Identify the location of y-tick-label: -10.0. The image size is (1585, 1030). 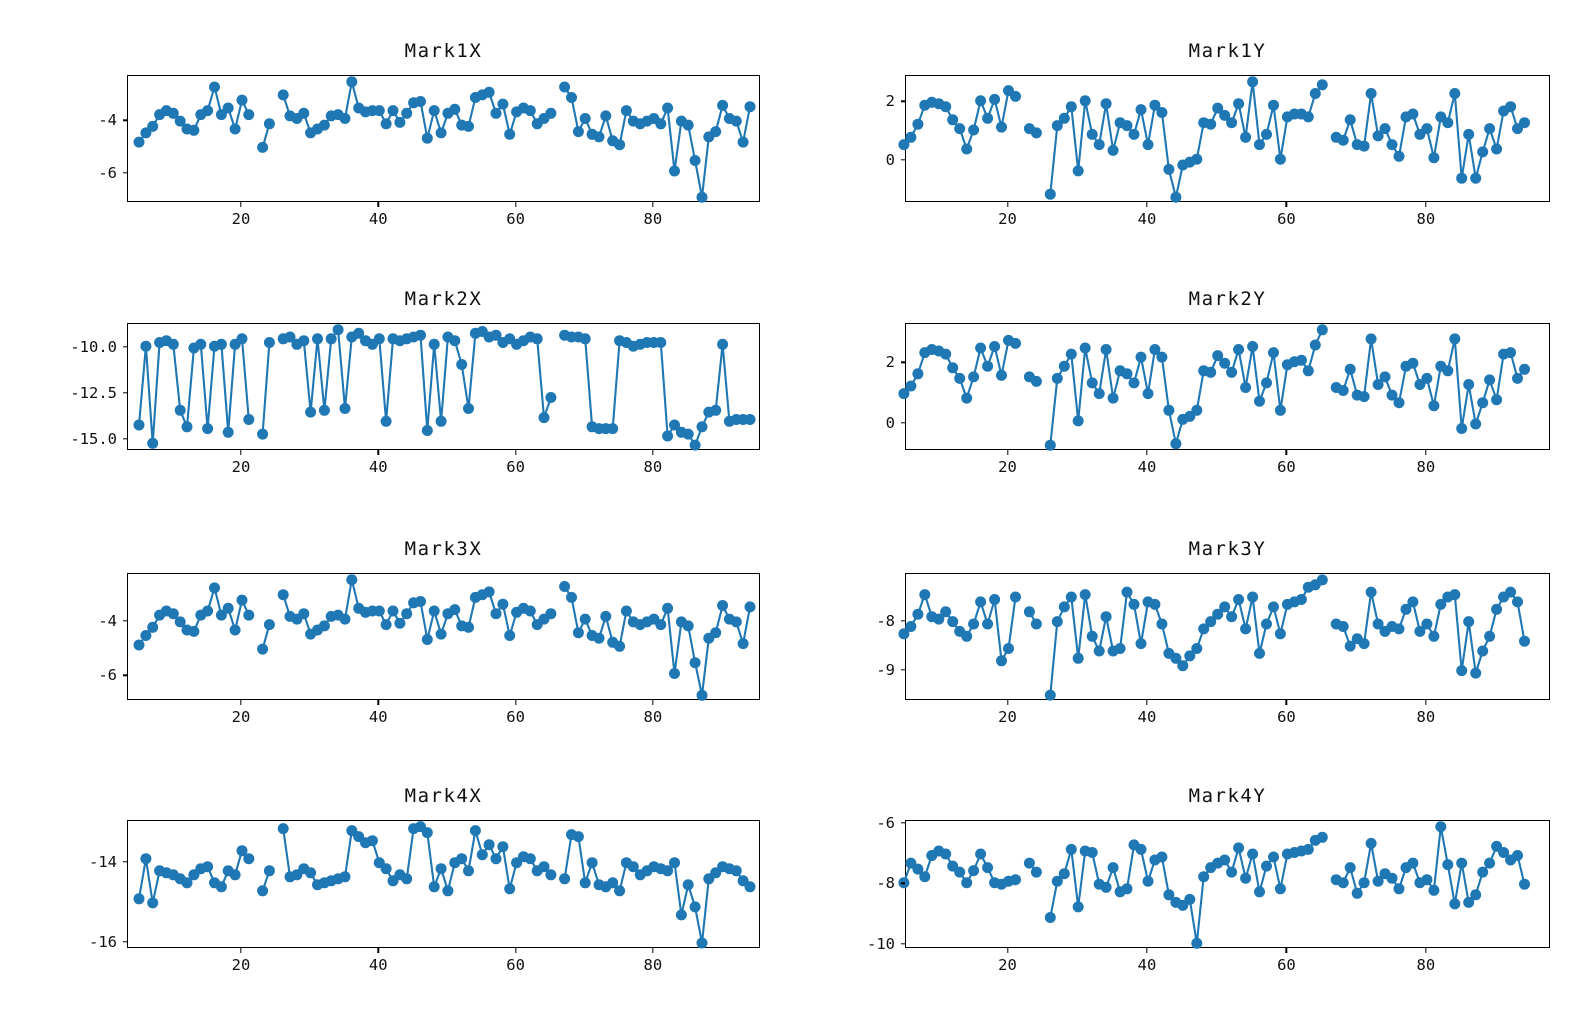
(93, 347).